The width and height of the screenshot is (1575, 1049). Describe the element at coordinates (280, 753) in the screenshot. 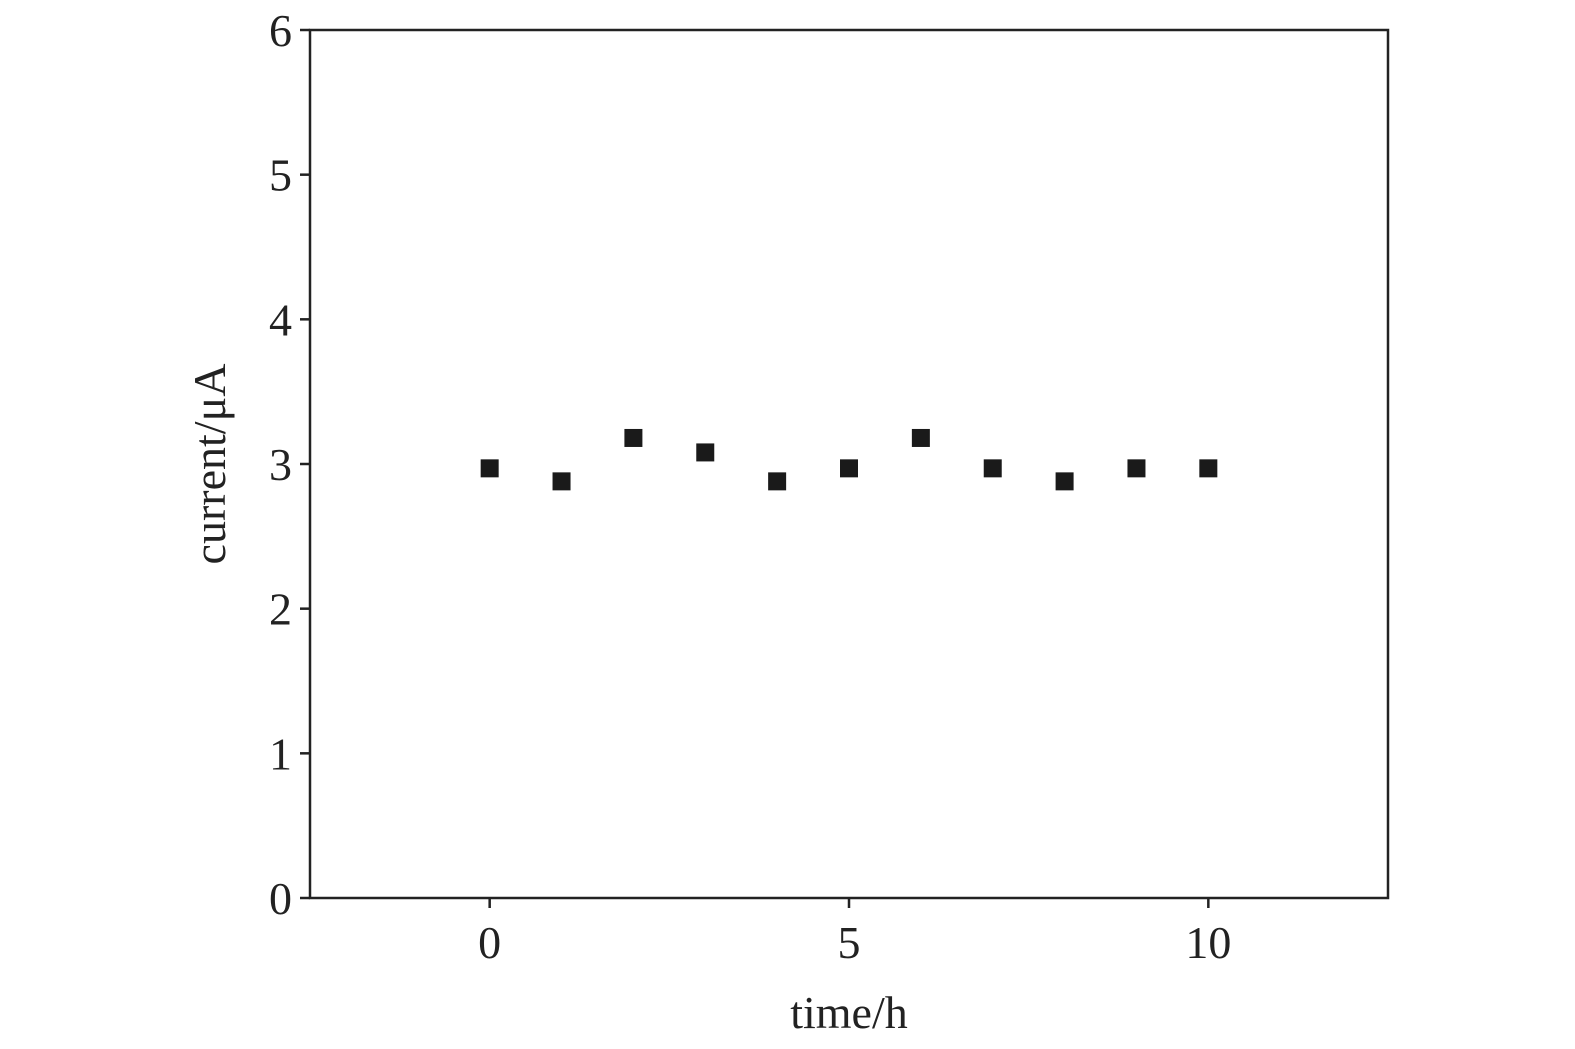

I see `y-tick-label: 1` at that location.